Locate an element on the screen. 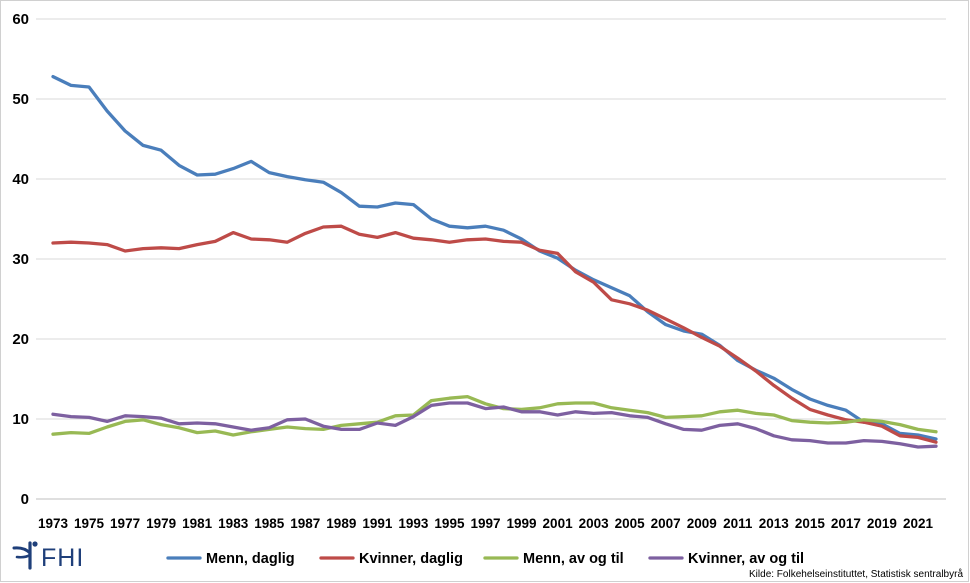 The image size is (970, 583). x-tick-label: 2017 is located at coordinates (846, 523).